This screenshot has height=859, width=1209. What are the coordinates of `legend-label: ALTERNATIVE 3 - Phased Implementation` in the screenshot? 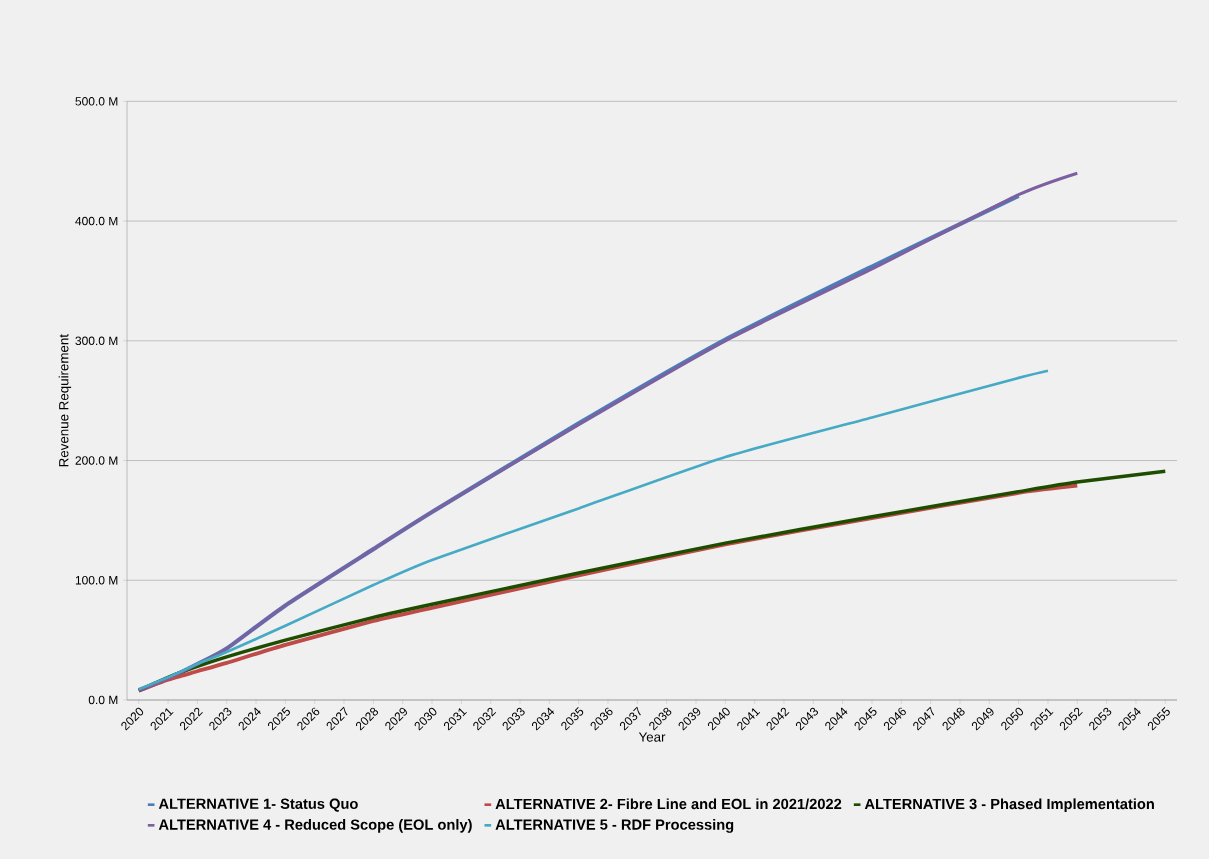 It's located at (1009, 805).